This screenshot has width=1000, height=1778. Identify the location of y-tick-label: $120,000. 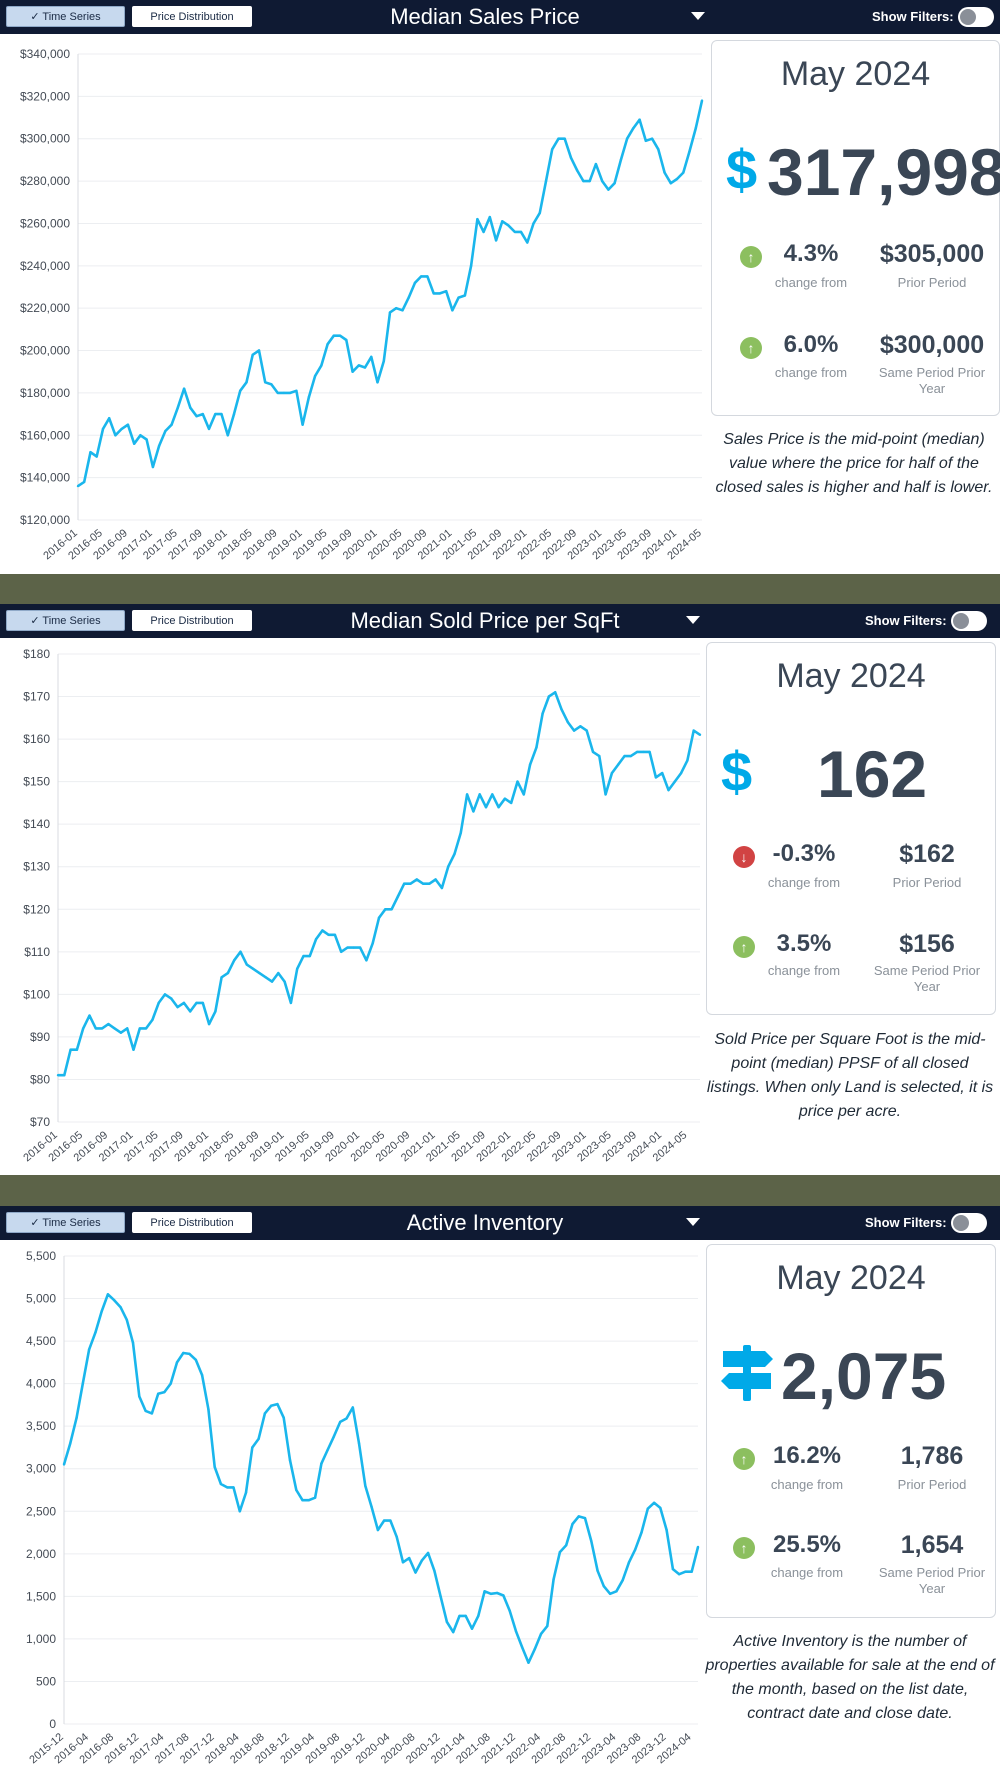
(45, 520).